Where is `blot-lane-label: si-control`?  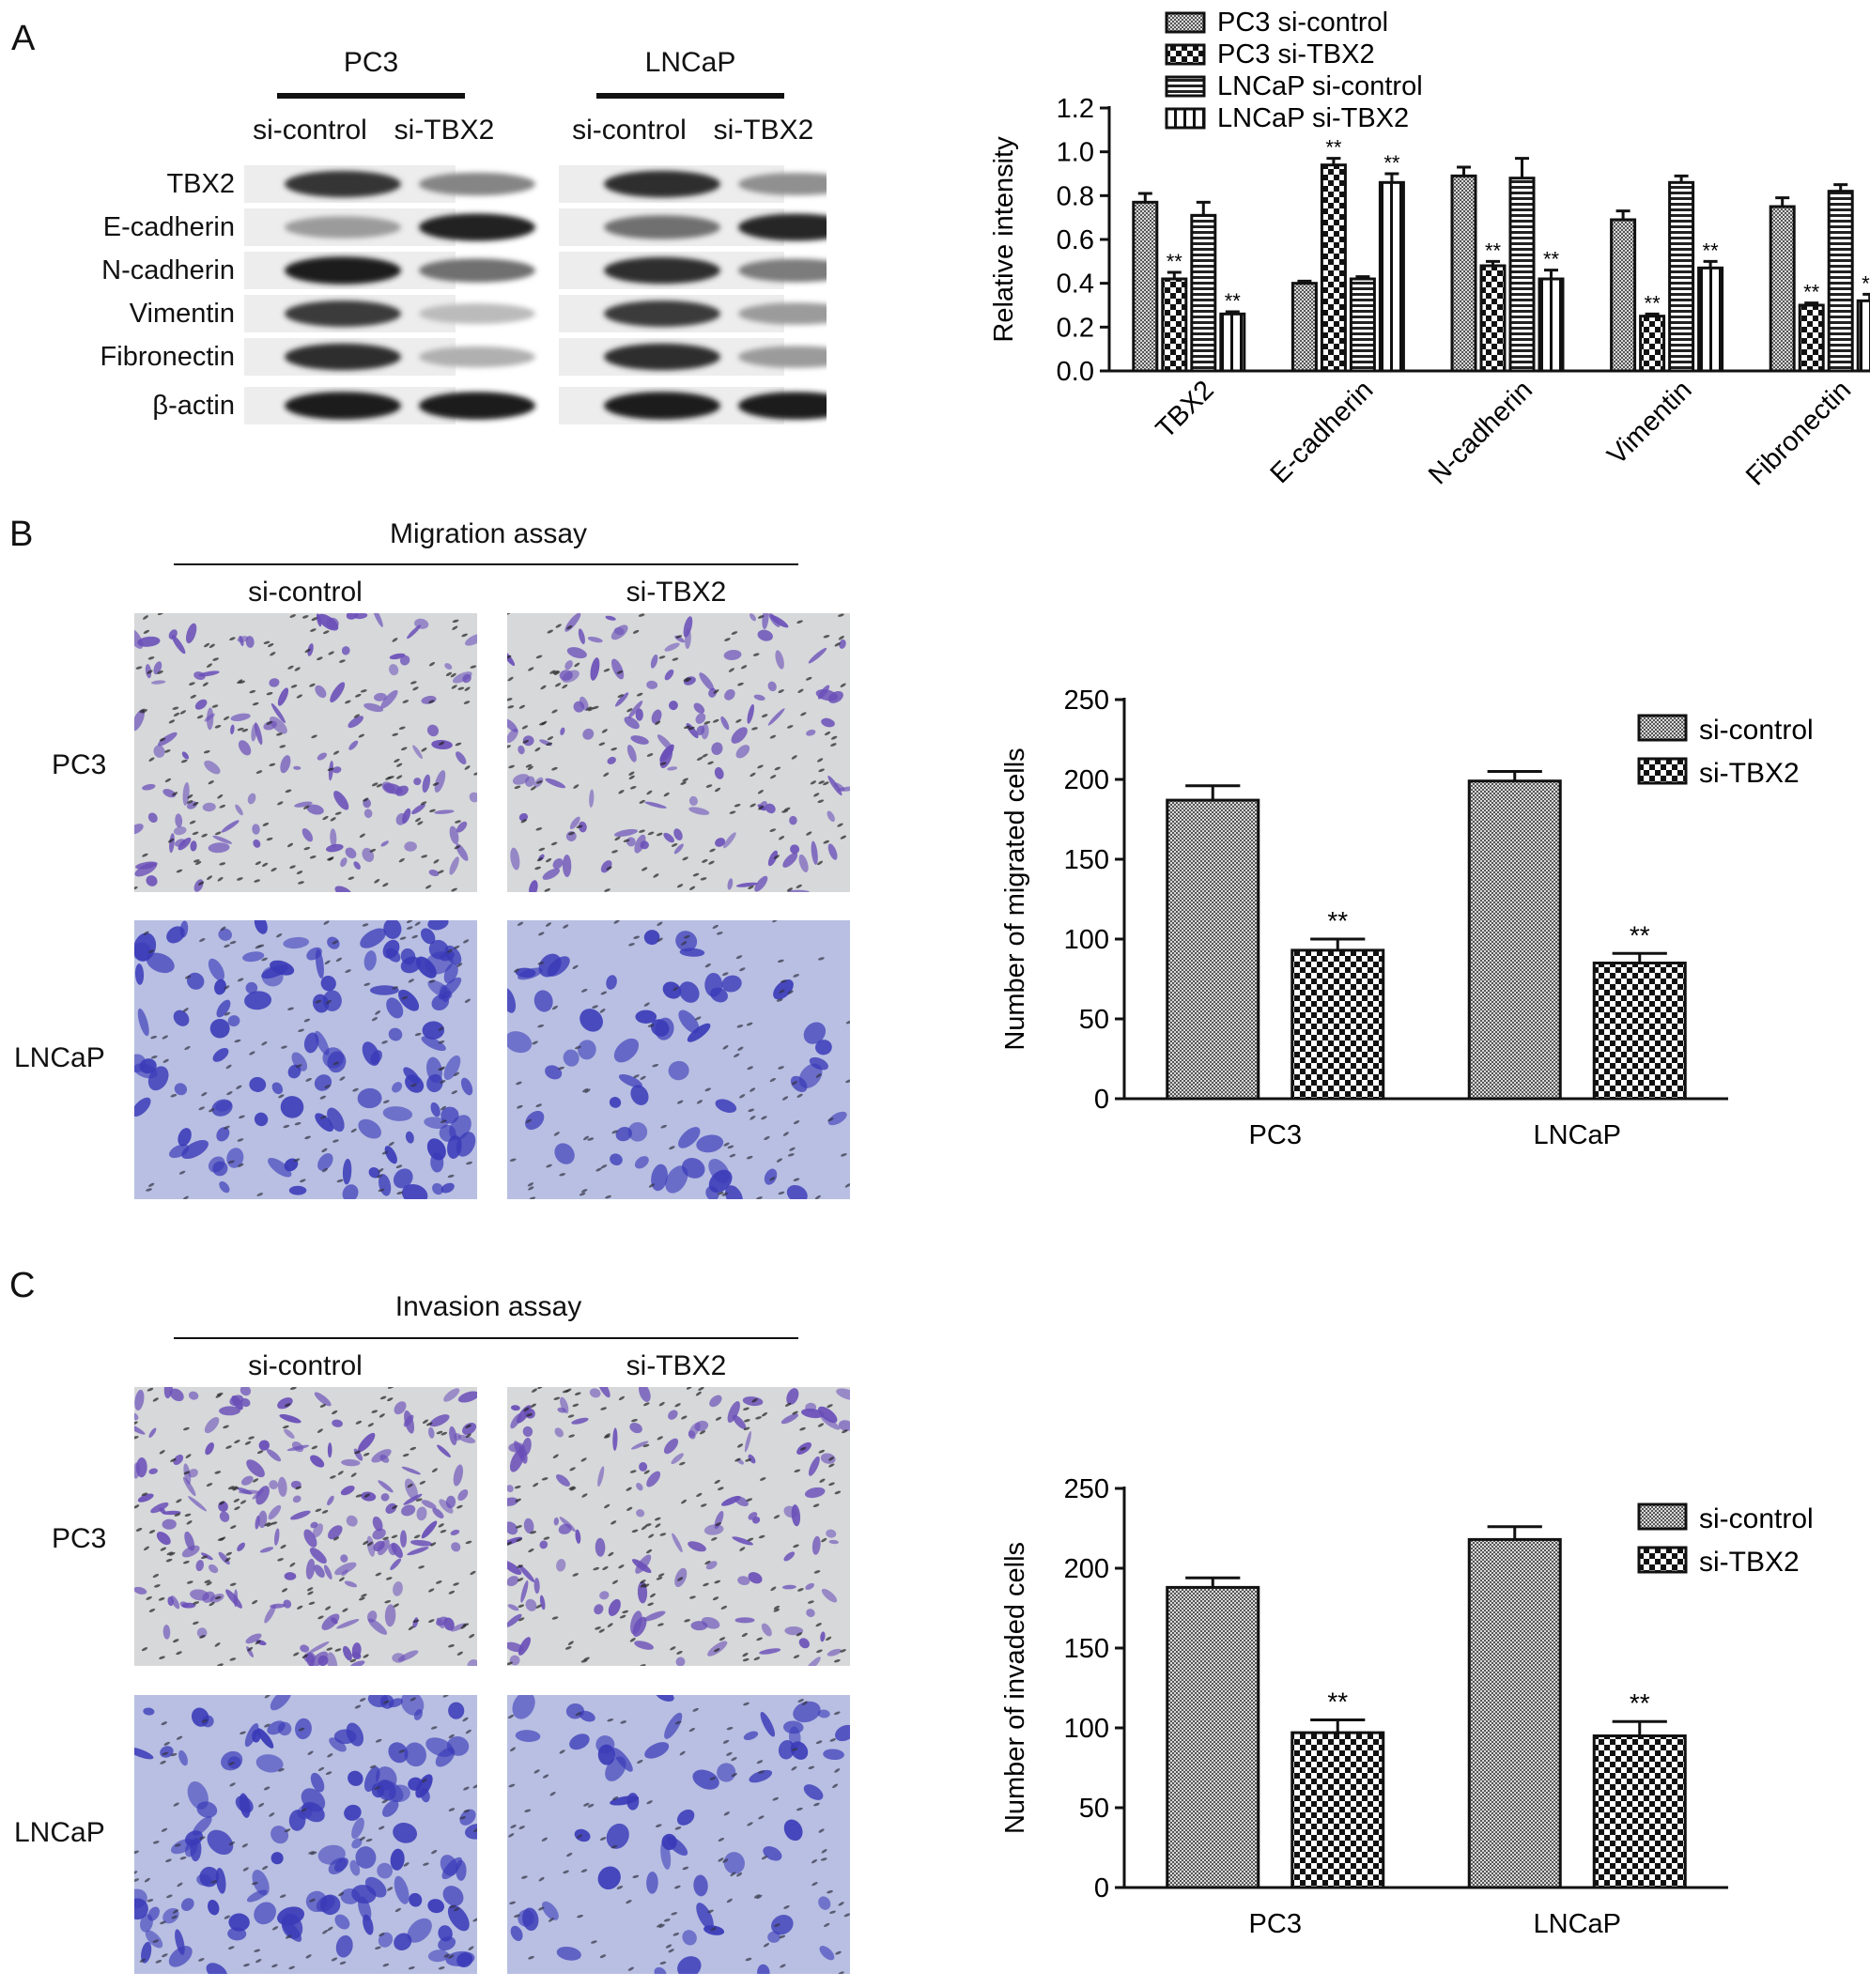
blot-lane-label: si-control is located at coordinates (629, 130).